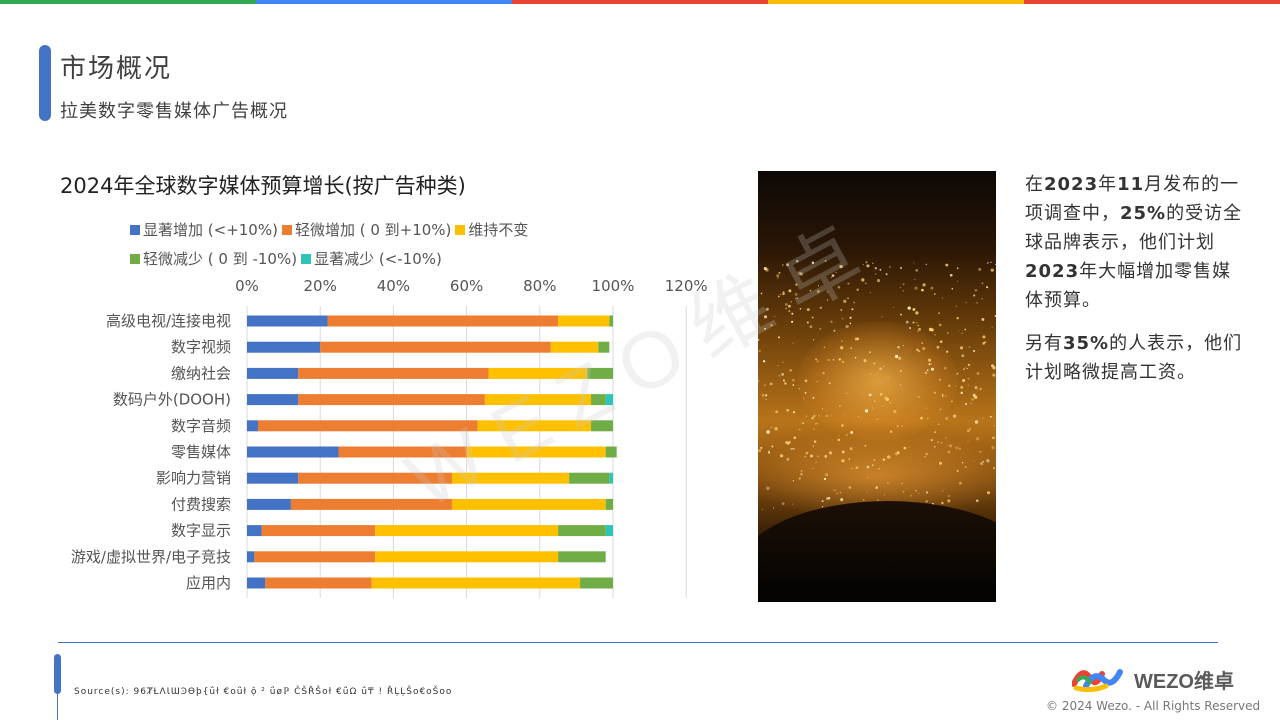  I want to click on category-label: 应用内, so click(208, 583).